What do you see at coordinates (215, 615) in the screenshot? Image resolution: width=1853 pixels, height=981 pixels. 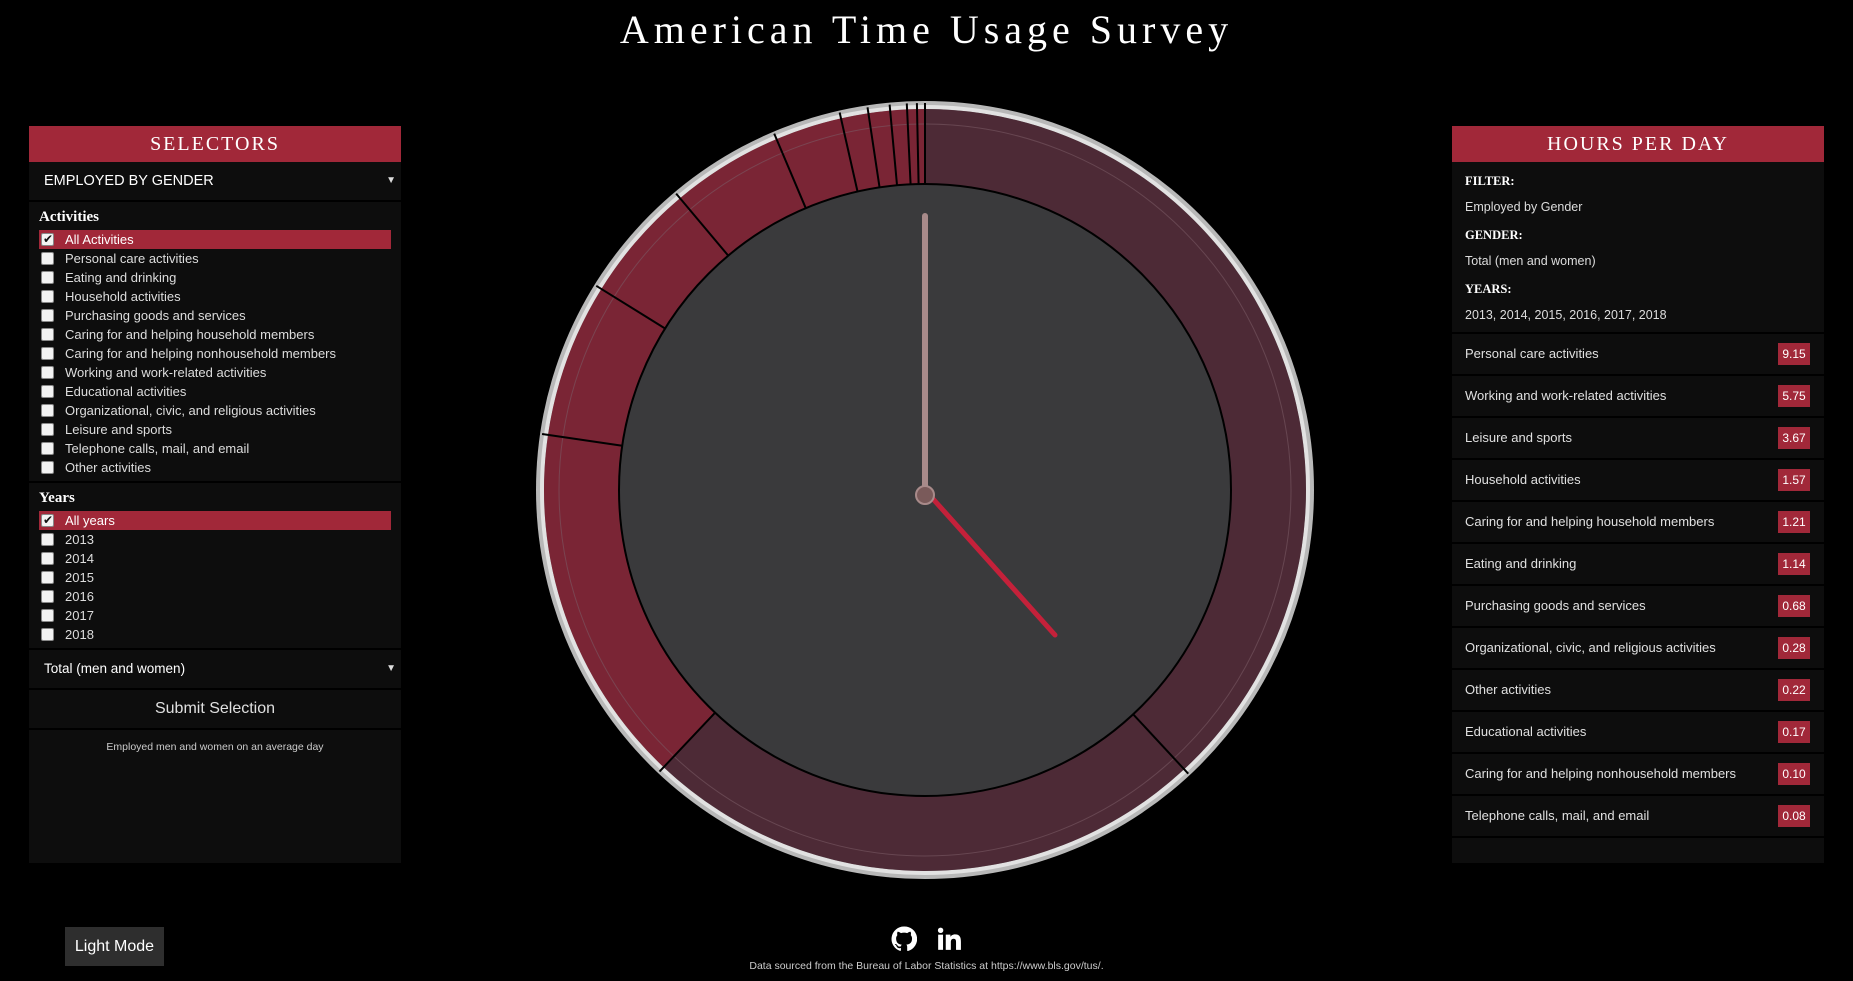 I see `year-checkbox-row: 2017` at bounding box center [215, 615].